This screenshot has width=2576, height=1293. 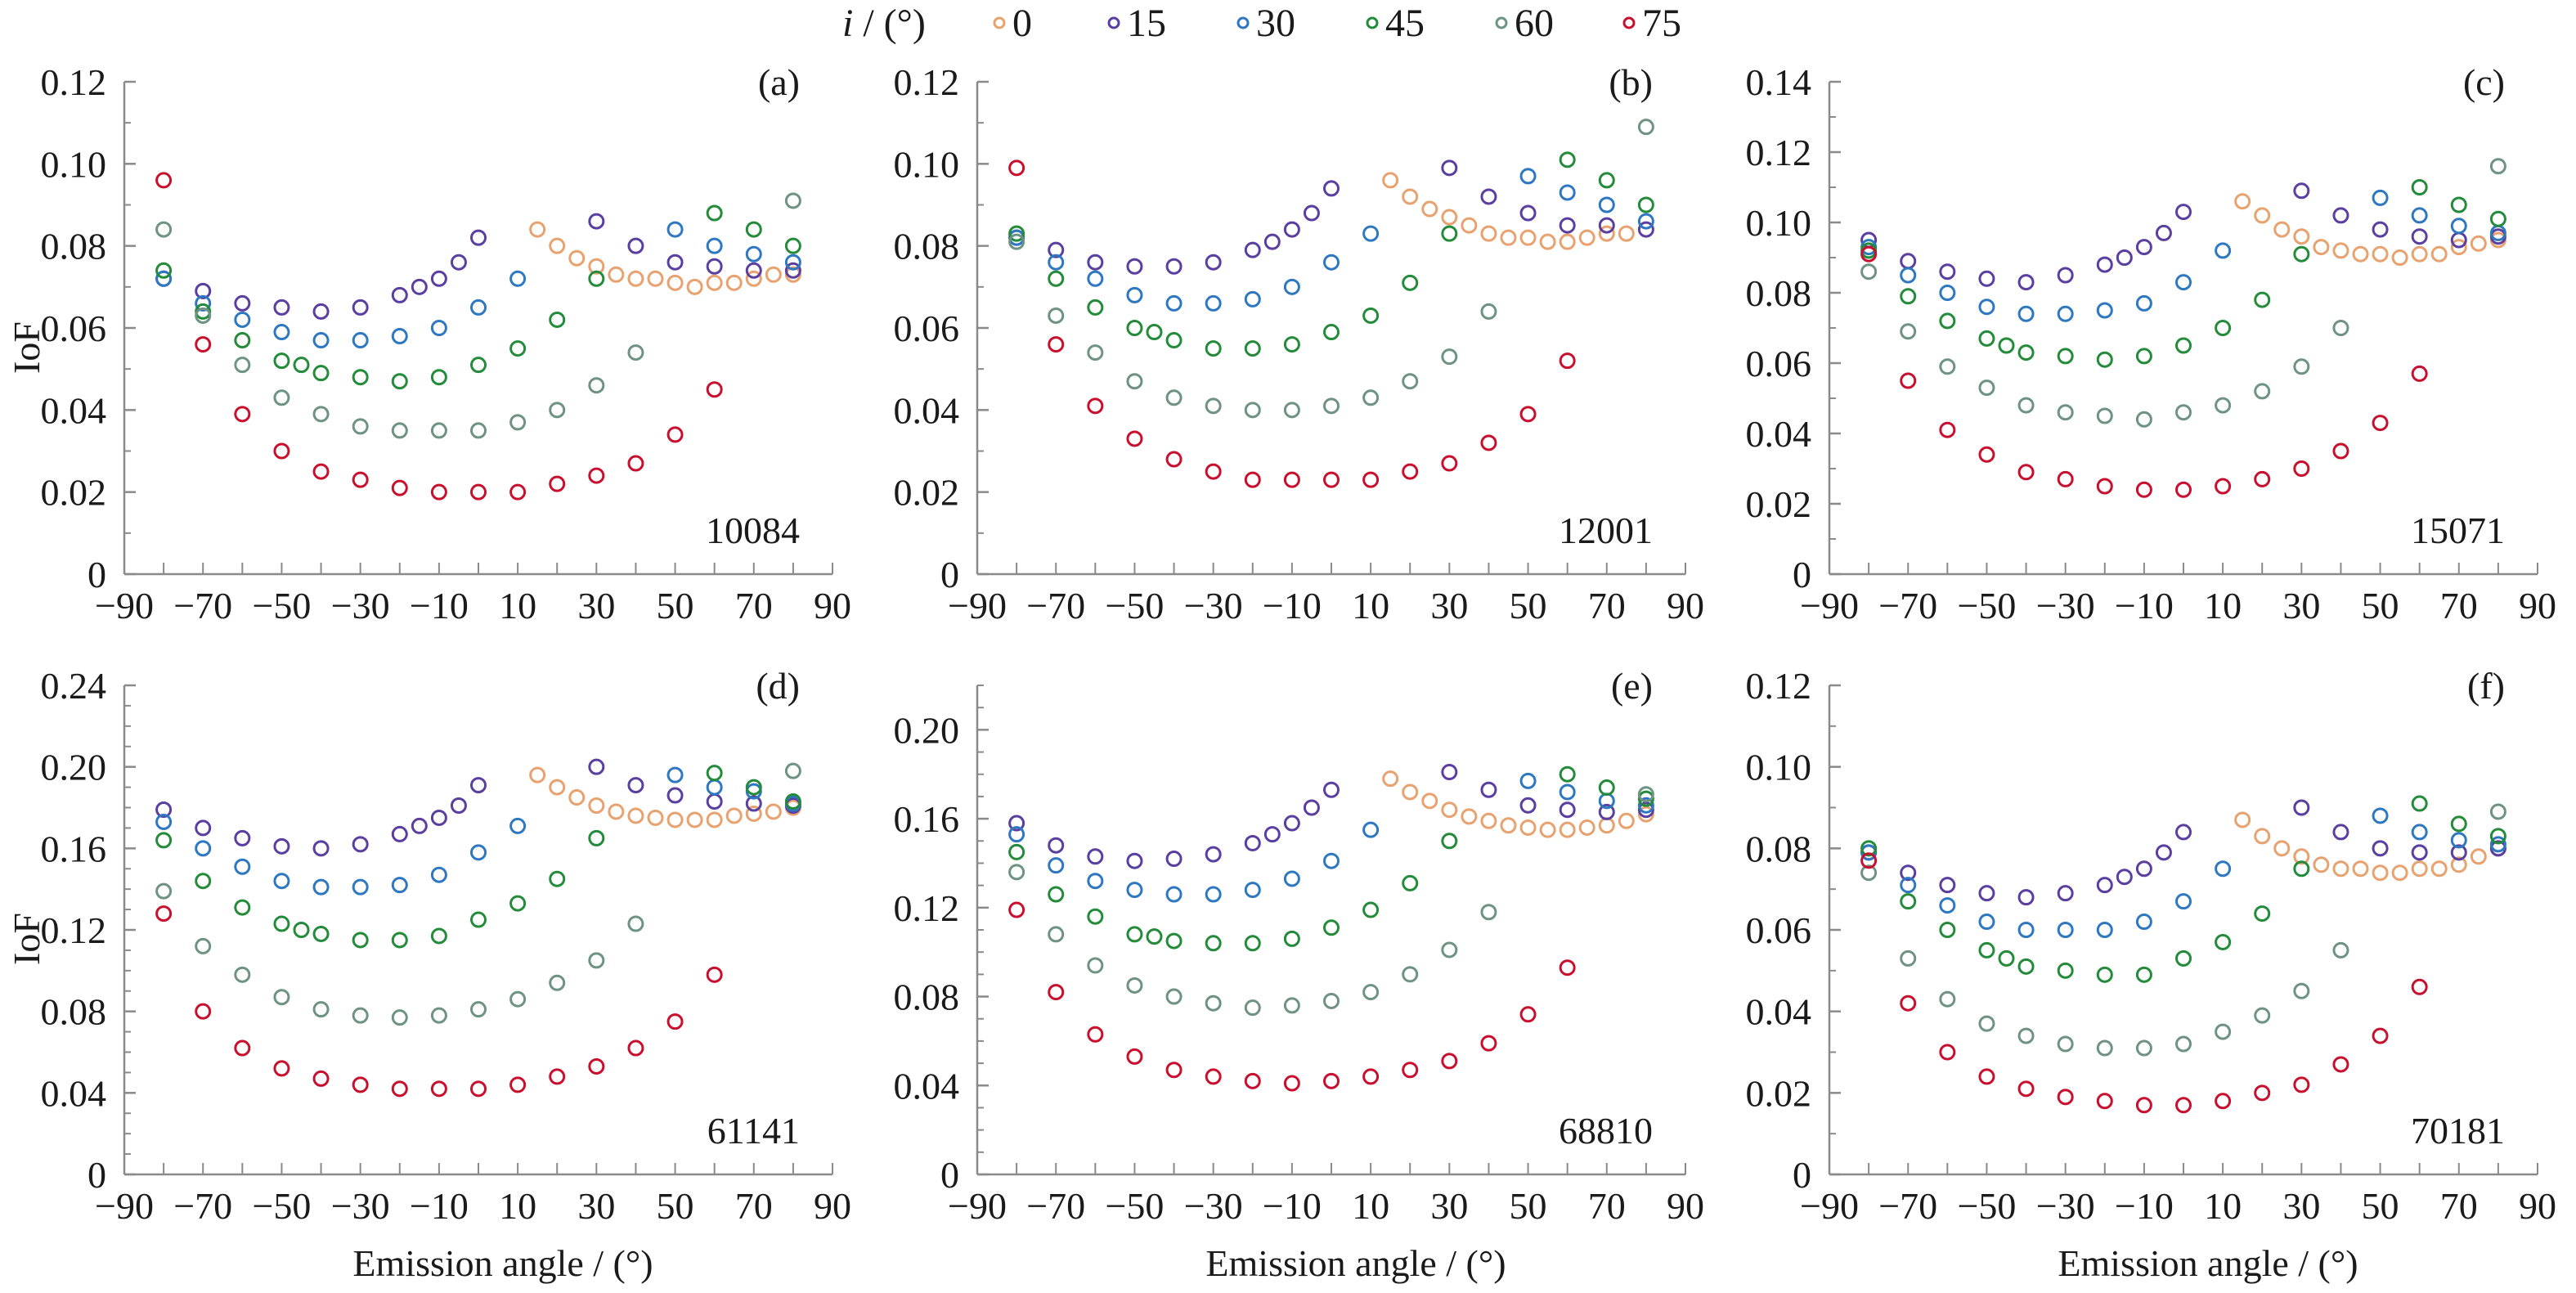 What do you see at coordinates (2144, 1206) in the screenshot?
I see `x-tick-label: −10` at bounding box center [2144, 1206].